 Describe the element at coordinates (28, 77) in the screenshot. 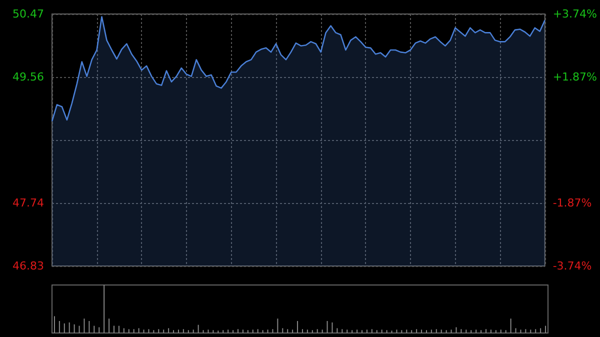

I see `y-tick-label: 49.56` at that location.